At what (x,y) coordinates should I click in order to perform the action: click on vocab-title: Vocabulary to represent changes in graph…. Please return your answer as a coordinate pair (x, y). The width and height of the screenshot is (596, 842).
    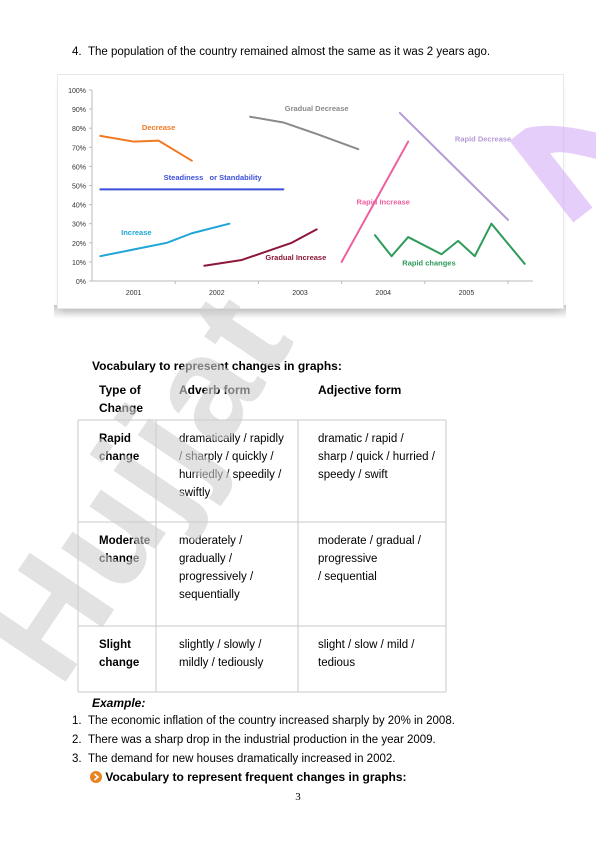
    Looking at the image, I should click on (217, 366).